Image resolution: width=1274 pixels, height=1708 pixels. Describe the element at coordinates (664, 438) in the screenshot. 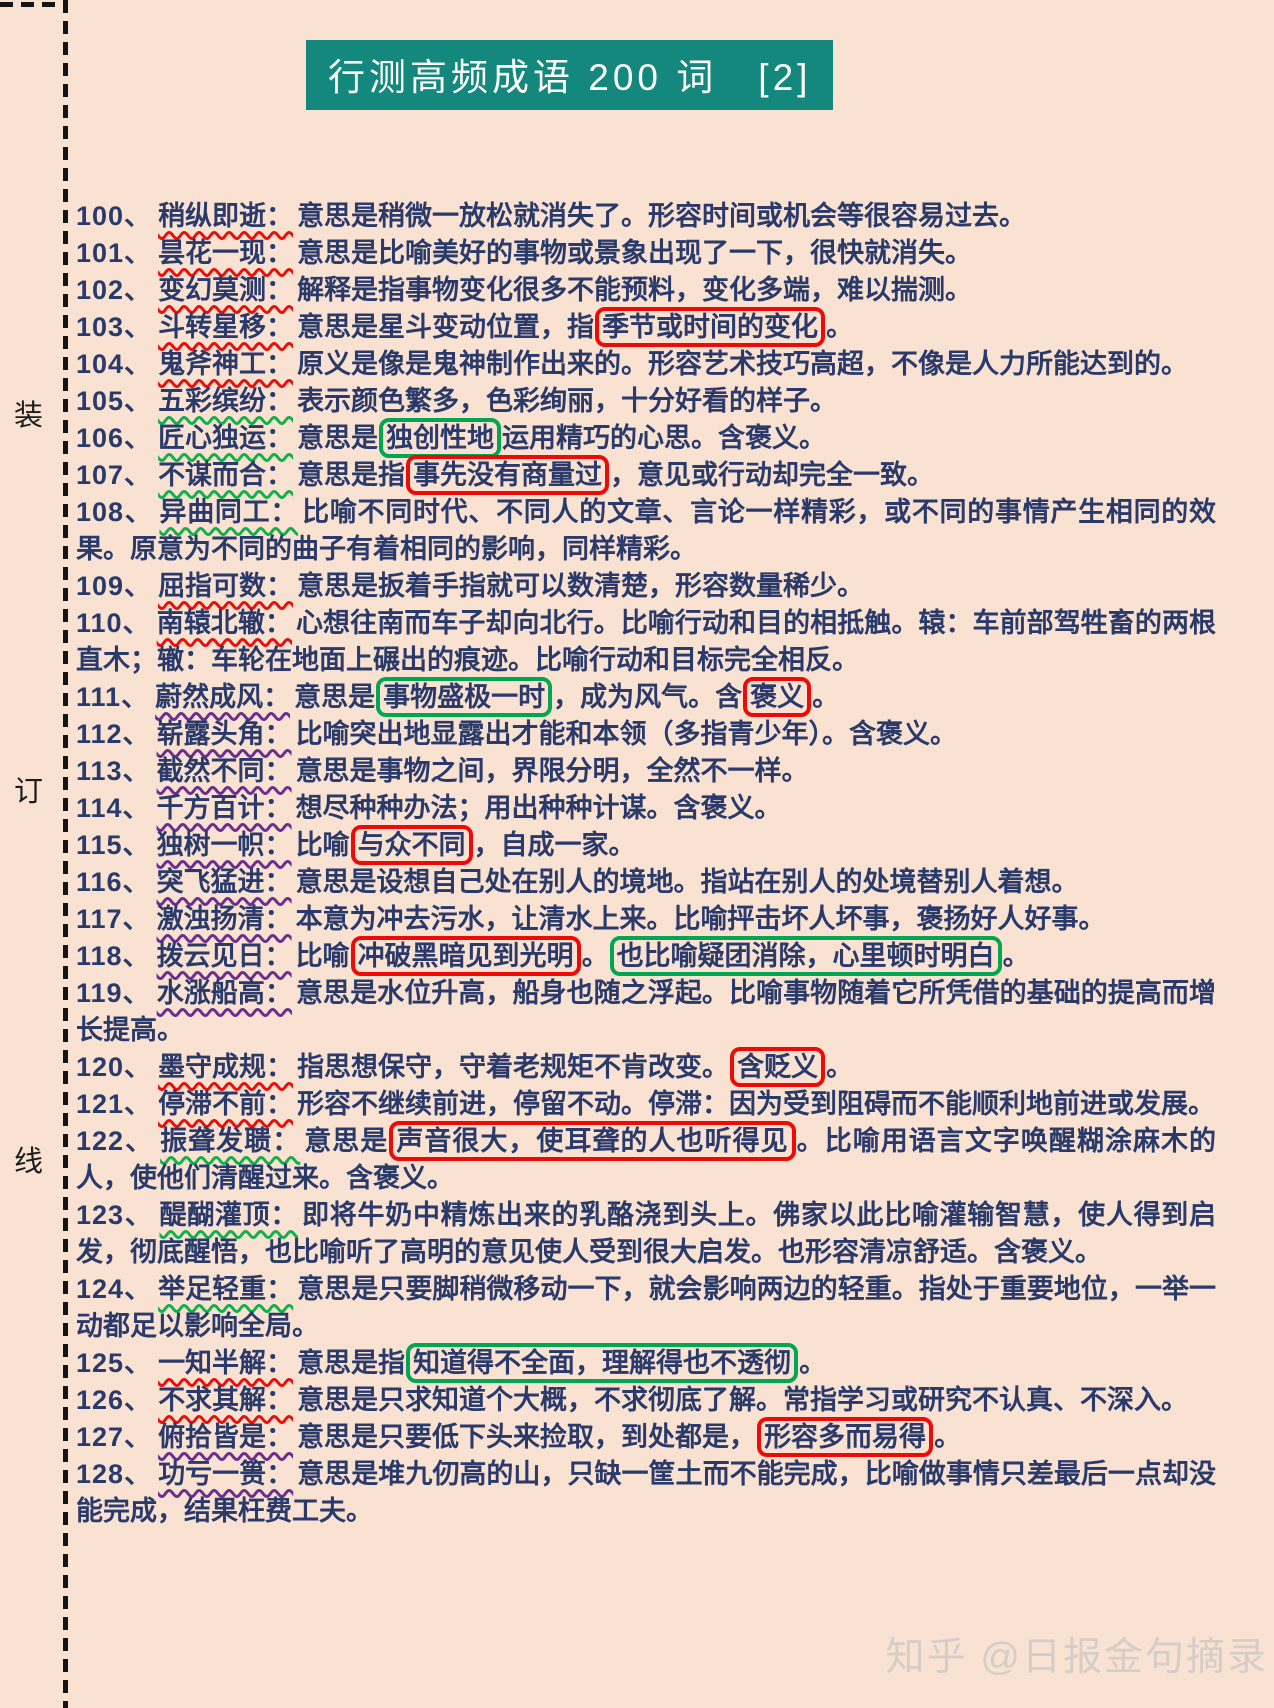

I see `definition-text: 运用精巧的心思。含褒义。` at that location.